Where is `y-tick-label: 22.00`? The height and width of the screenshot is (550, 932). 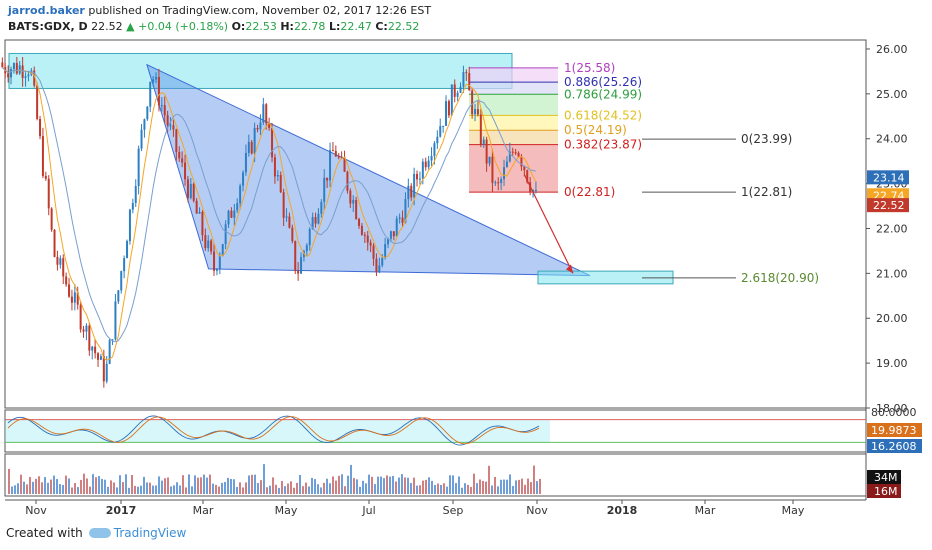 y-tick-label: 22.00 is located at coordinates (892, 228).